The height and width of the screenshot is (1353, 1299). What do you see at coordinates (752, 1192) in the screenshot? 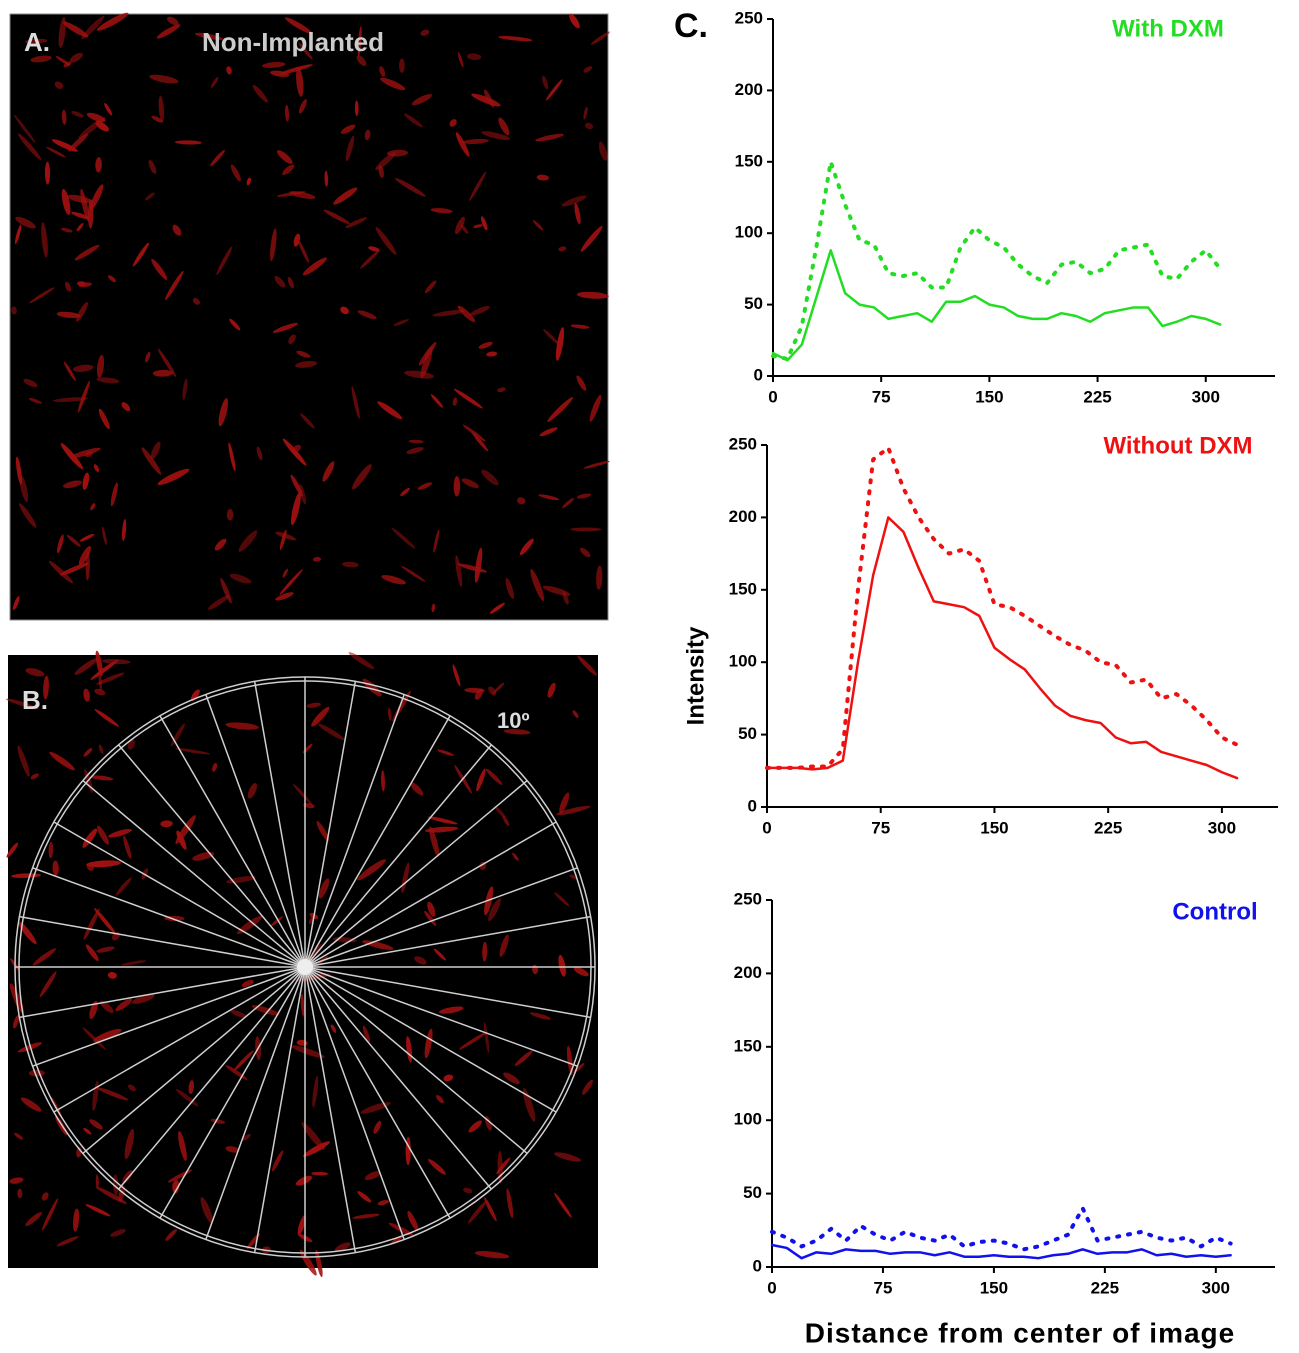
I see `y-tick-label: 50` at bounding box center [752, 1192].